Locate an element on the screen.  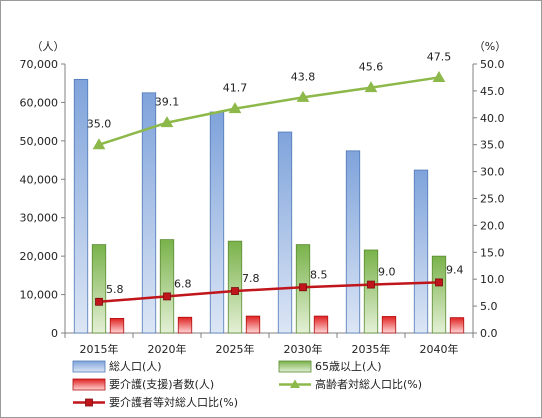
right-tick-label: 5.0 is located at coordinates (489, 306).